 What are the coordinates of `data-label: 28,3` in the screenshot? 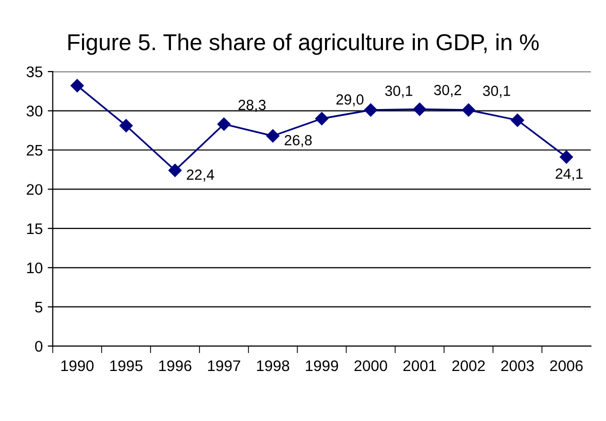 It's located at (252, 106).